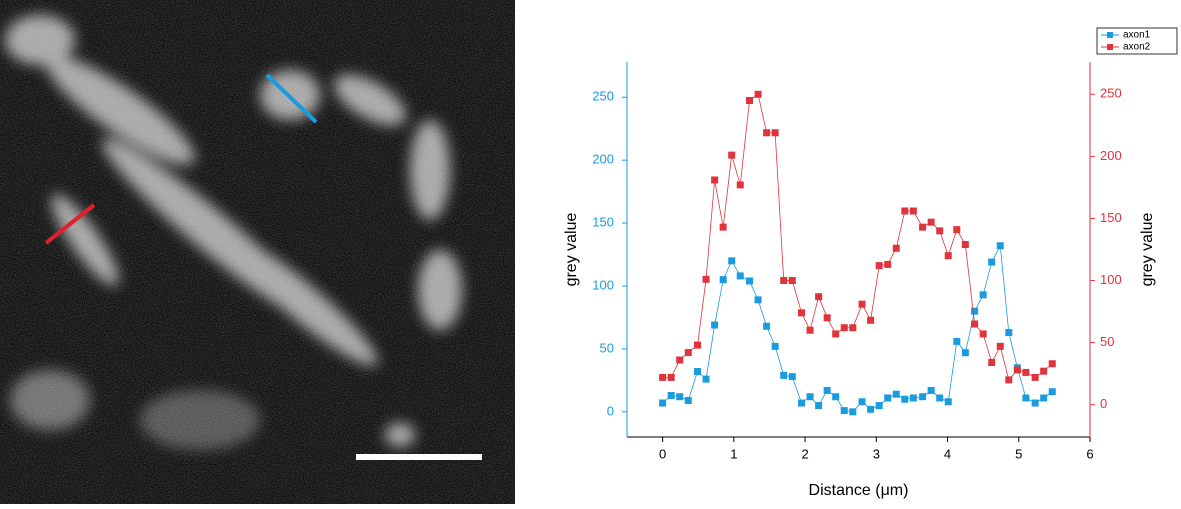  I want to click on x-tick-label: 0, so click(662, 453).